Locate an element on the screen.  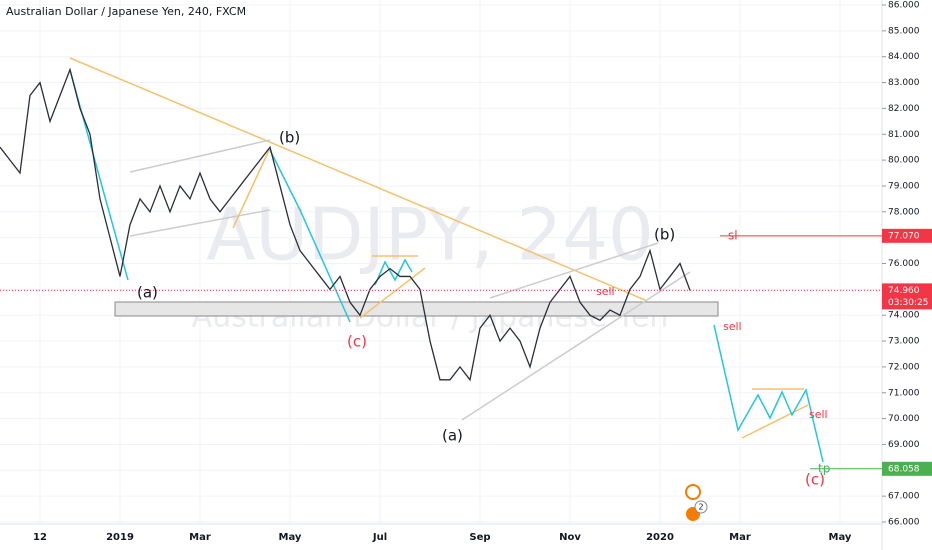
y-tick-label: 66.000 is located at coordinates (904, 523).